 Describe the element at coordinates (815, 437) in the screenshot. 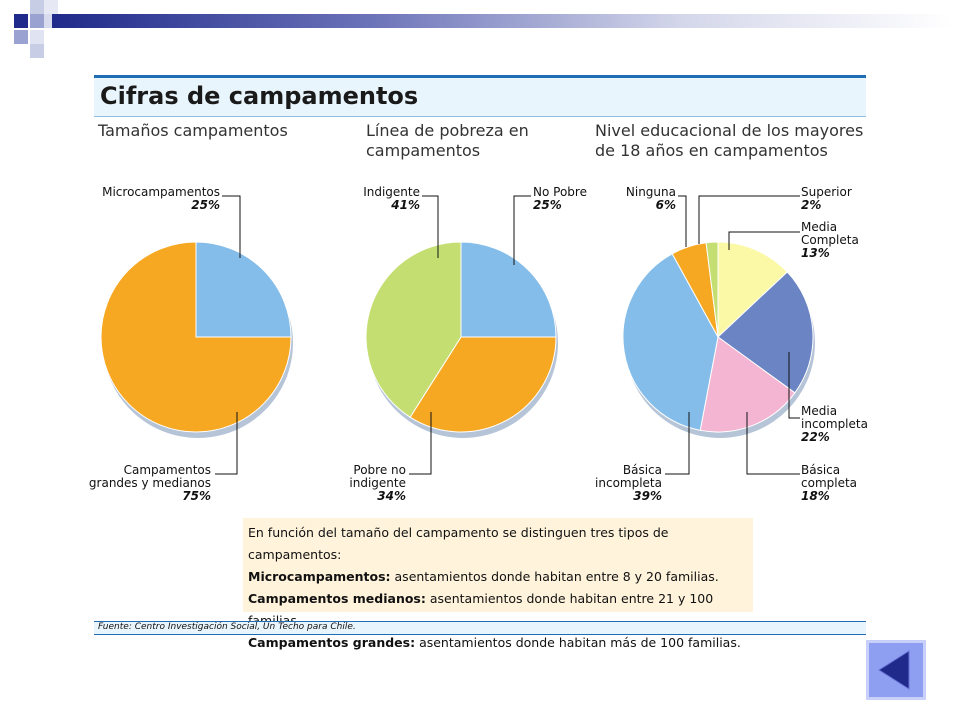

I see `slice-value: 22%` at that location.